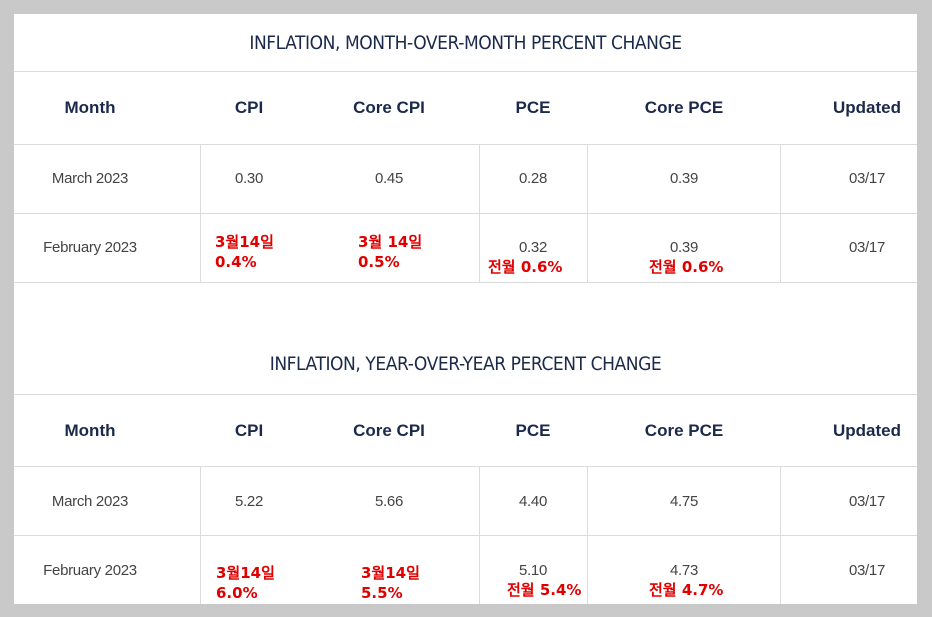 This screenshot has width=932, height=617. What do you see at coordinates (90, 501) in the screenshot?
I see `yoy-row1-month: March 2023` at bounding box center [90, 501].